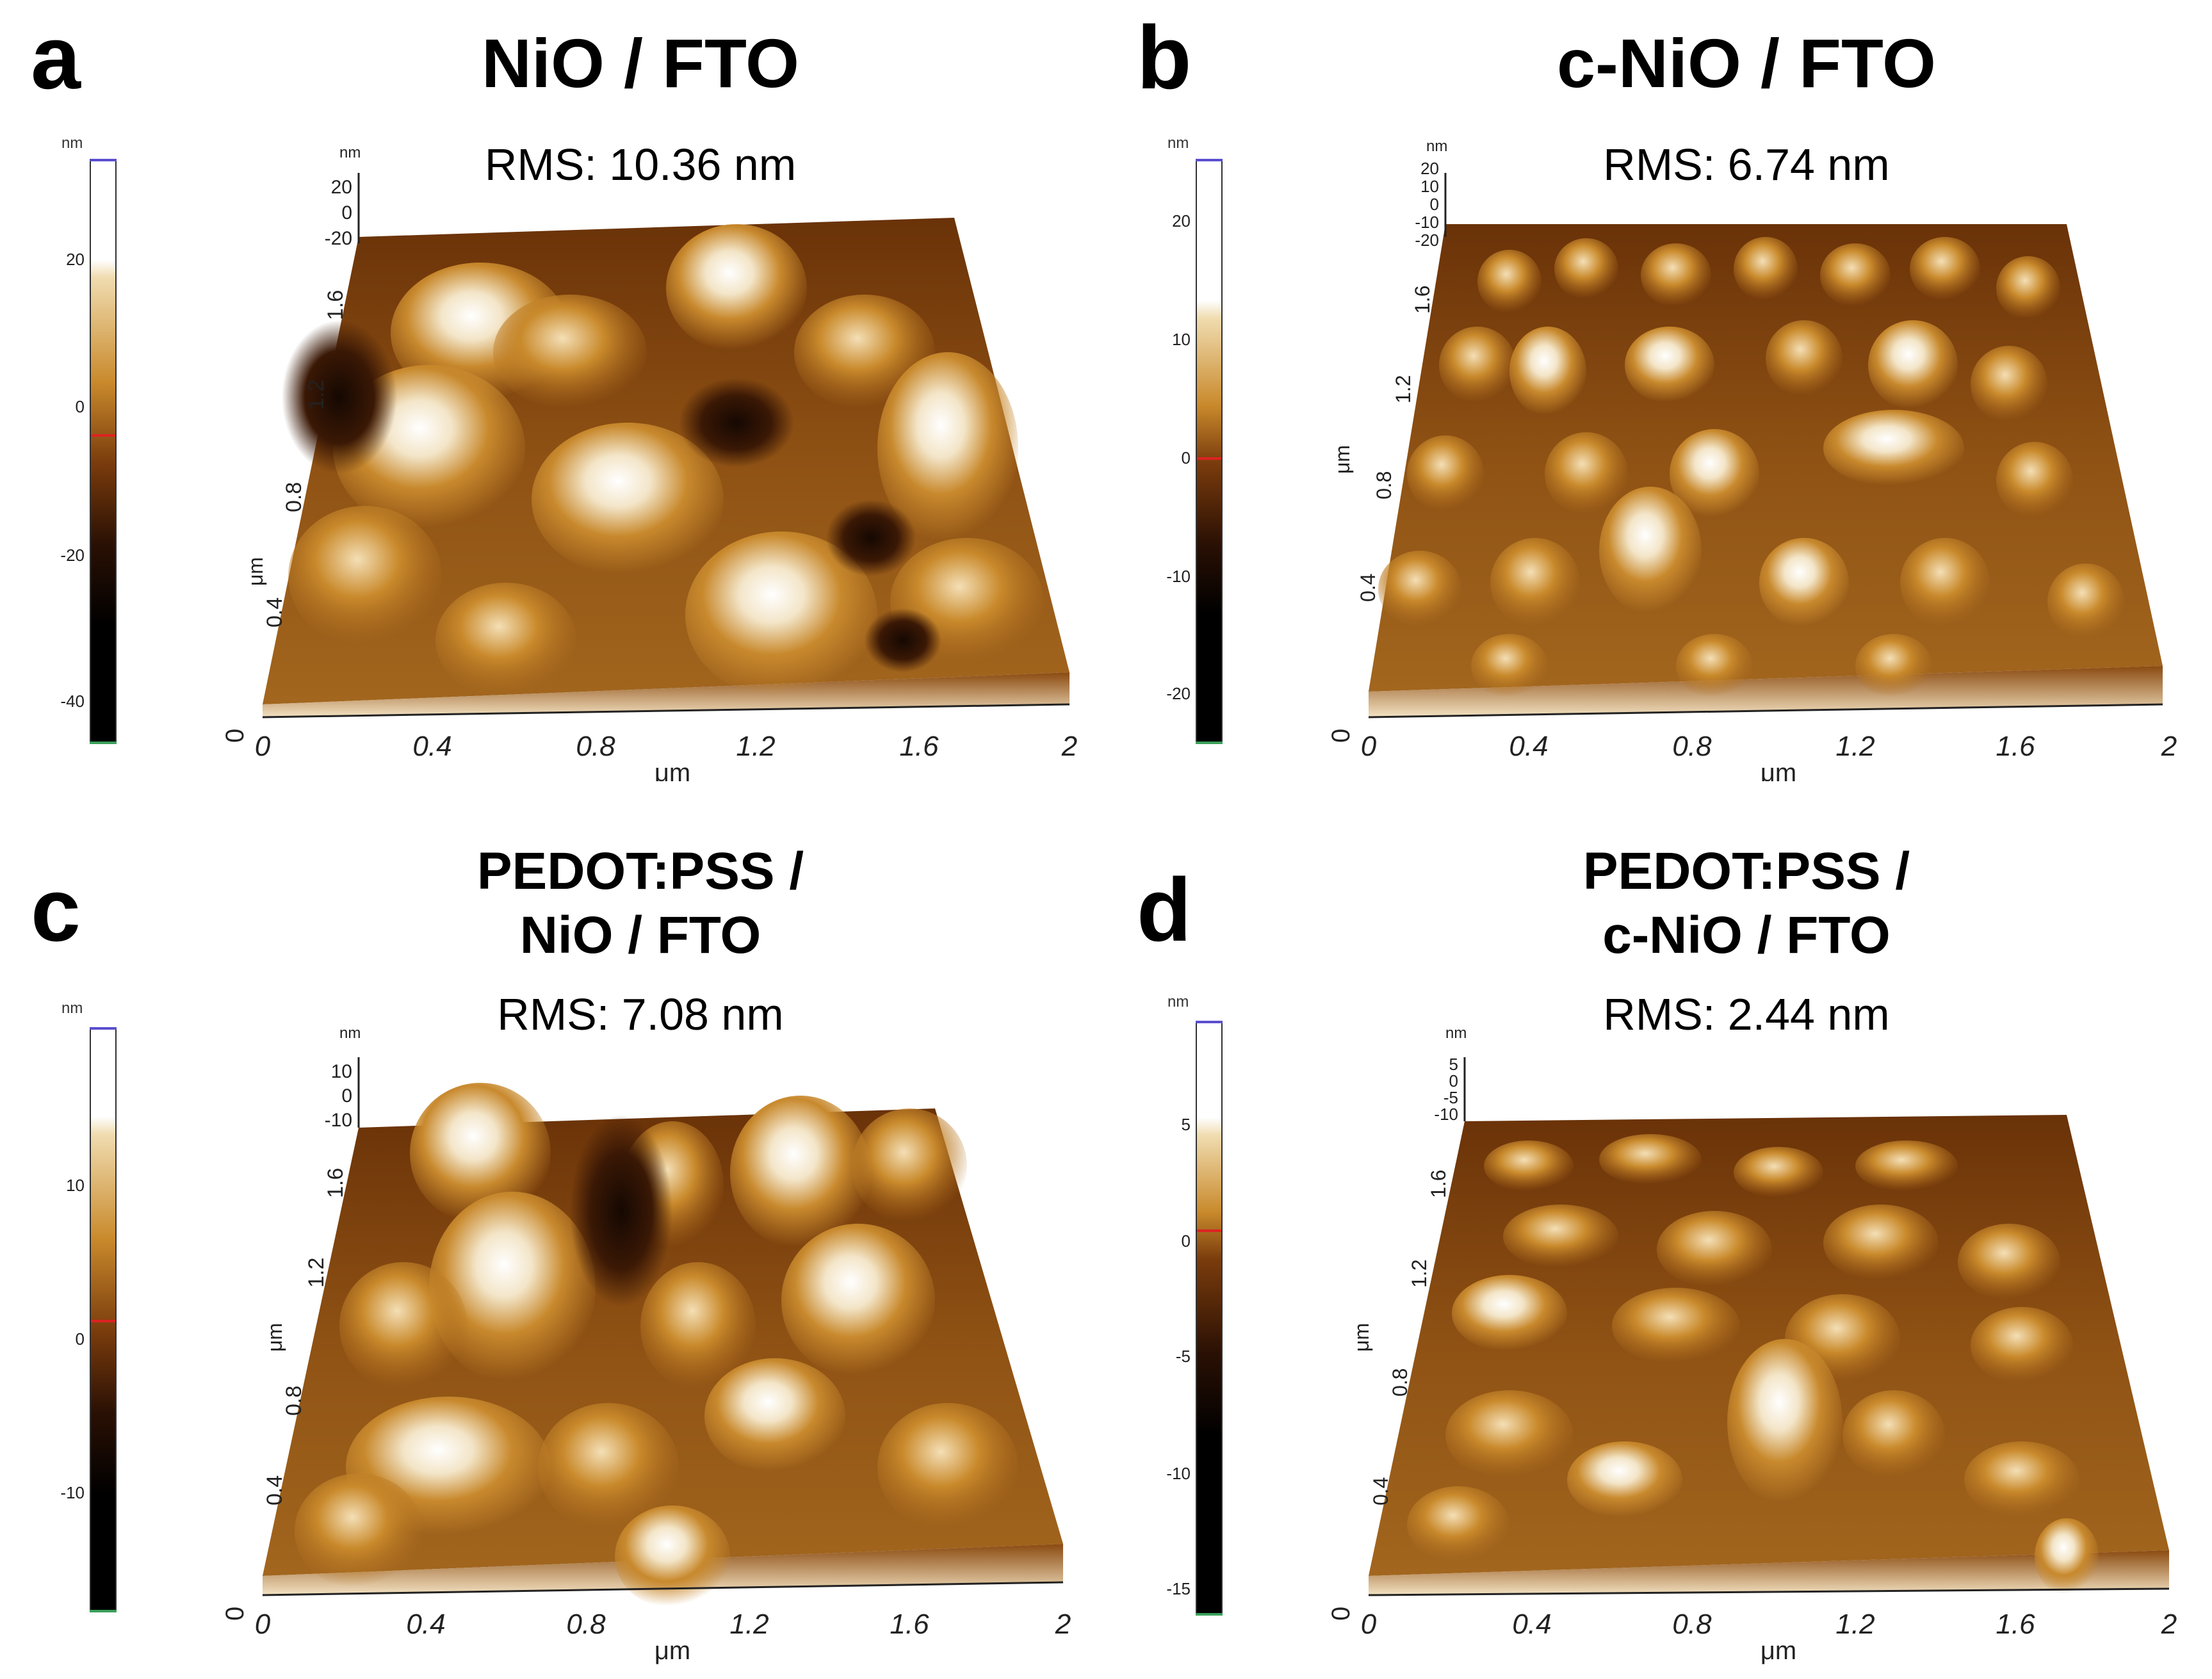 Image resolution: width=2212 pixels, height=1679 pixels. Describe the element at coordinates (1189, 420) in the screenshot. I see `color-scale: nm 20 10 0 -10 -20` at that location.